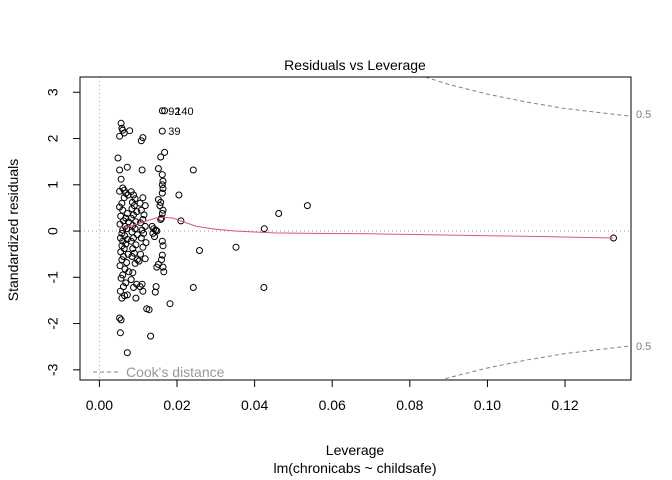 This screenshot has width=672, height=480. What do you see at coordinates (643, 115) in the screenshot?
I see `cook-level-upper-label: 0.5` at bounding box center [643, 115].